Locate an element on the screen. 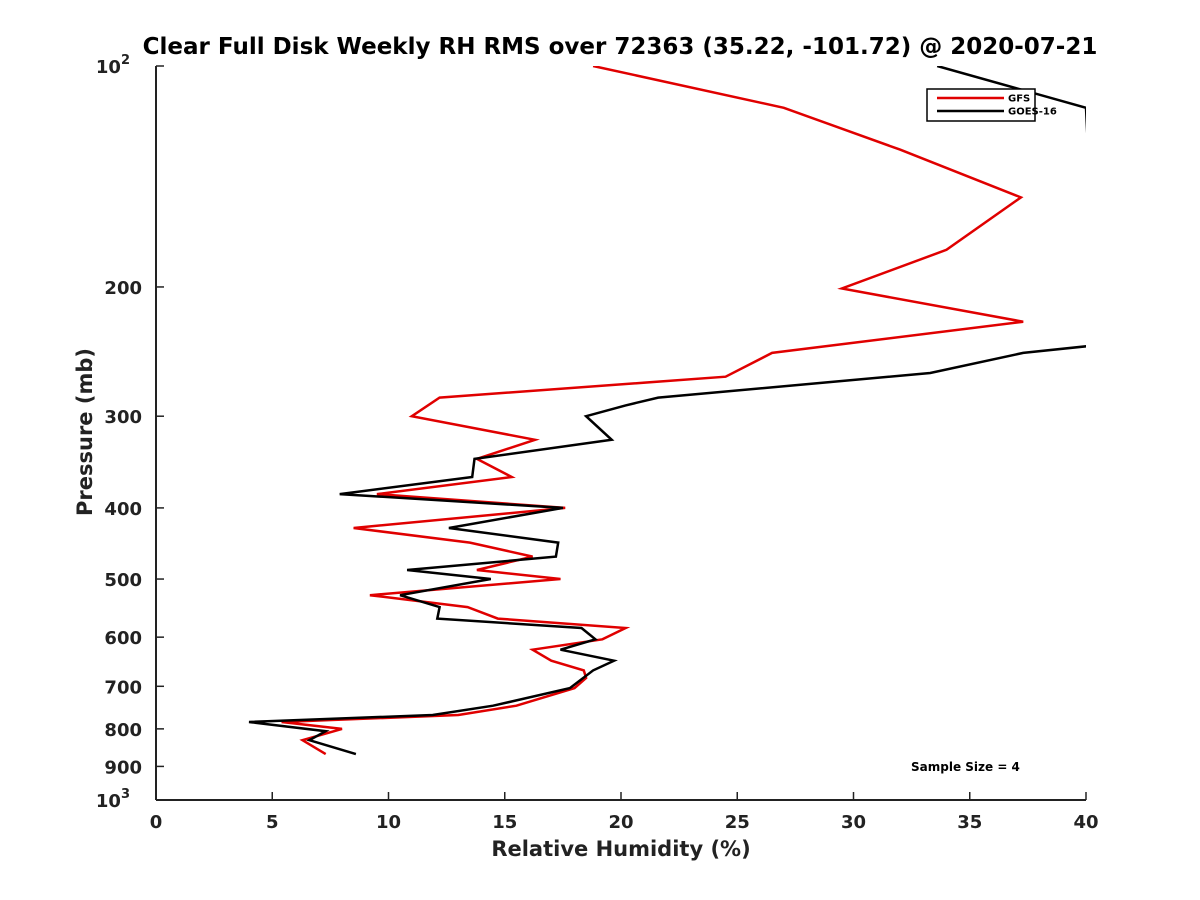  x-axis-label: Relative Humidity (%) is located at coordinates (620, 849).